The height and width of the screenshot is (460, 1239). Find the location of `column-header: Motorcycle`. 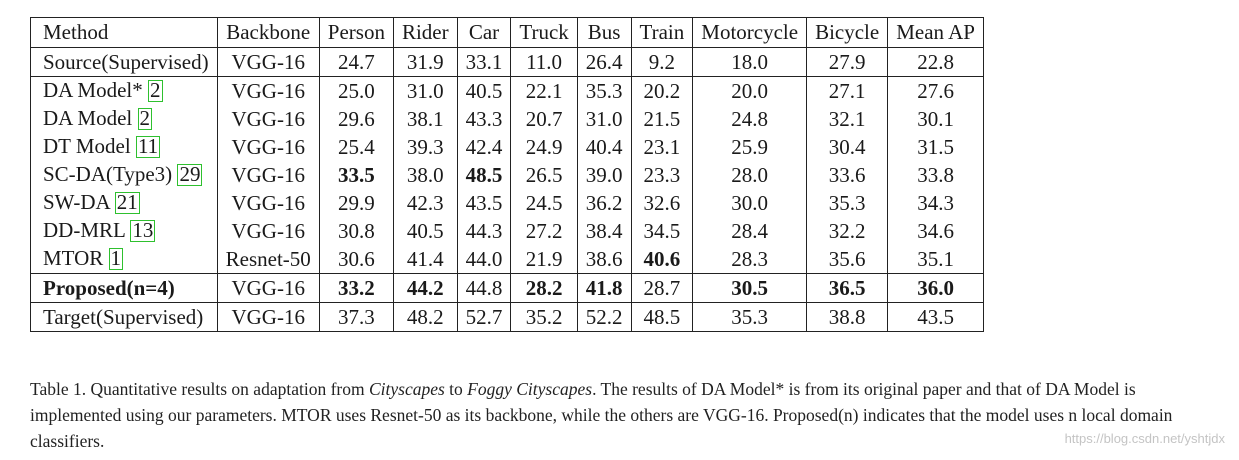

column-header: Motorcycle is located at coordinates (750, 32).